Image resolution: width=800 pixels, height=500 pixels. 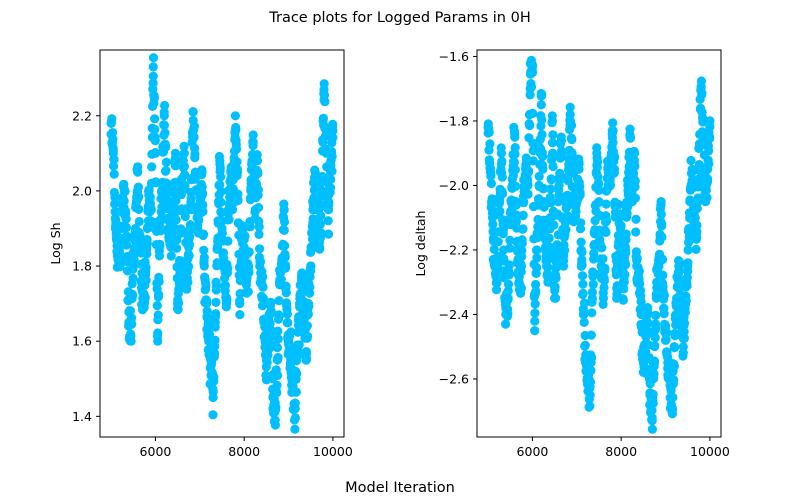 I want to click on x-tick-label: 6000, so click(x=533, y=451).